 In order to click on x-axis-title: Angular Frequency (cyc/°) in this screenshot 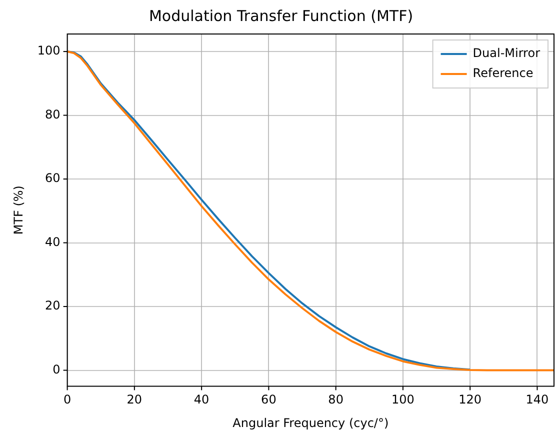, I will do `click(310, 423)`.